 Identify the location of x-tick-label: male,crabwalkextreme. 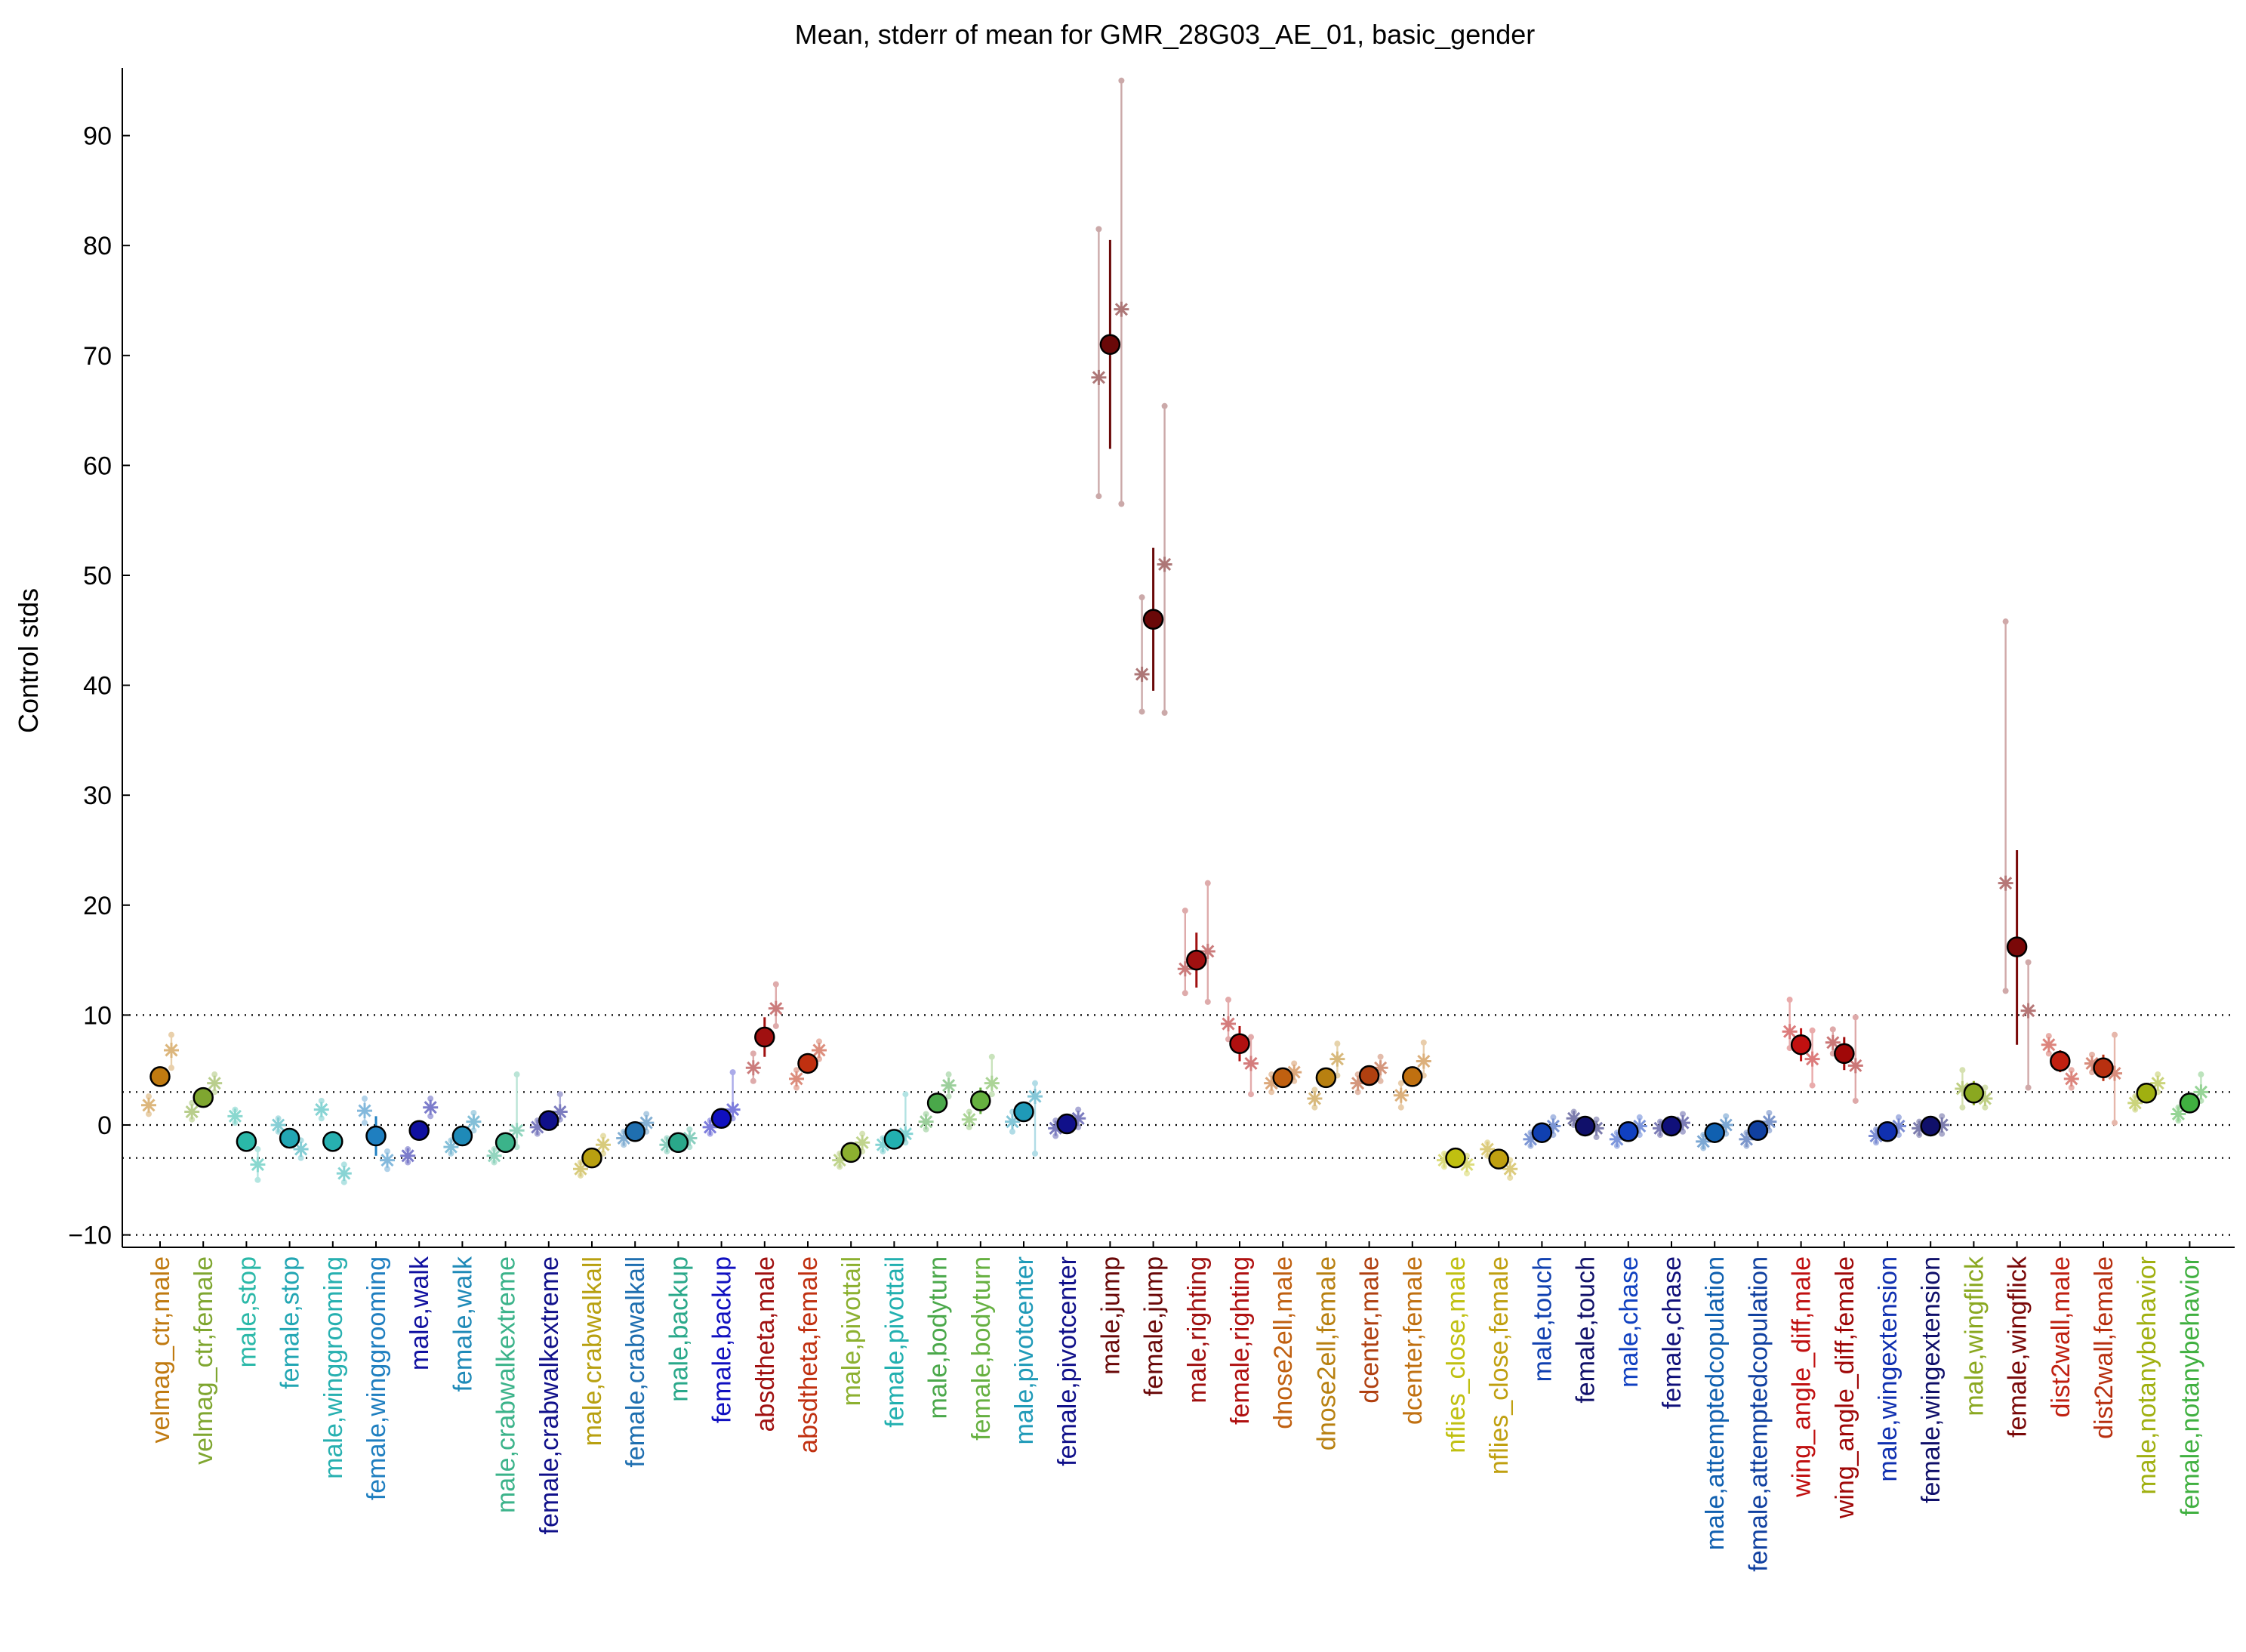
(507, 1385).